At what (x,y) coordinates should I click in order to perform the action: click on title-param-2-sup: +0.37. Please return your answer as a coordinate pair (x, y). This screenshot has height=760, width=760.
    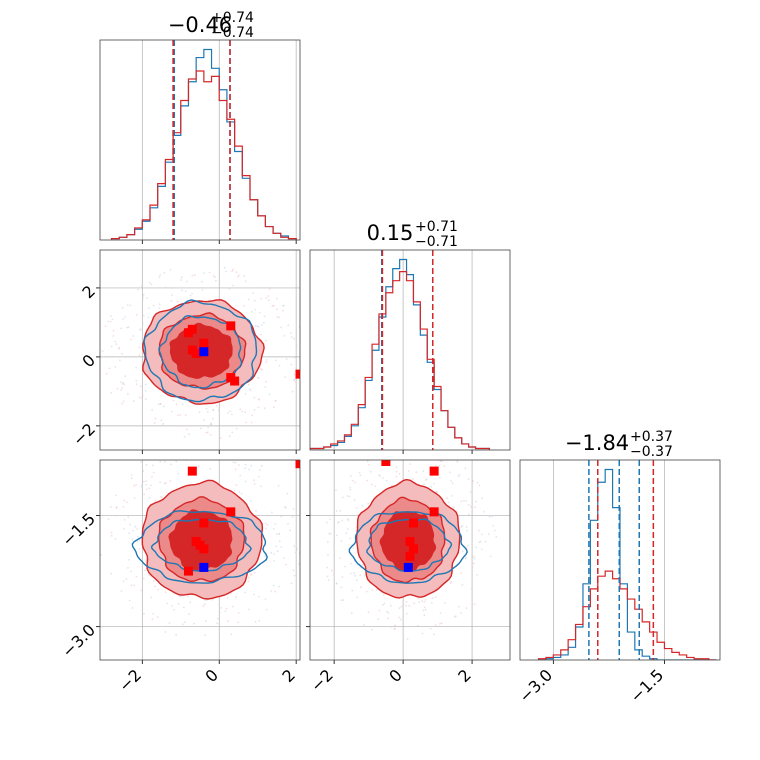
    Looking at the image, I should click on (651, 437).